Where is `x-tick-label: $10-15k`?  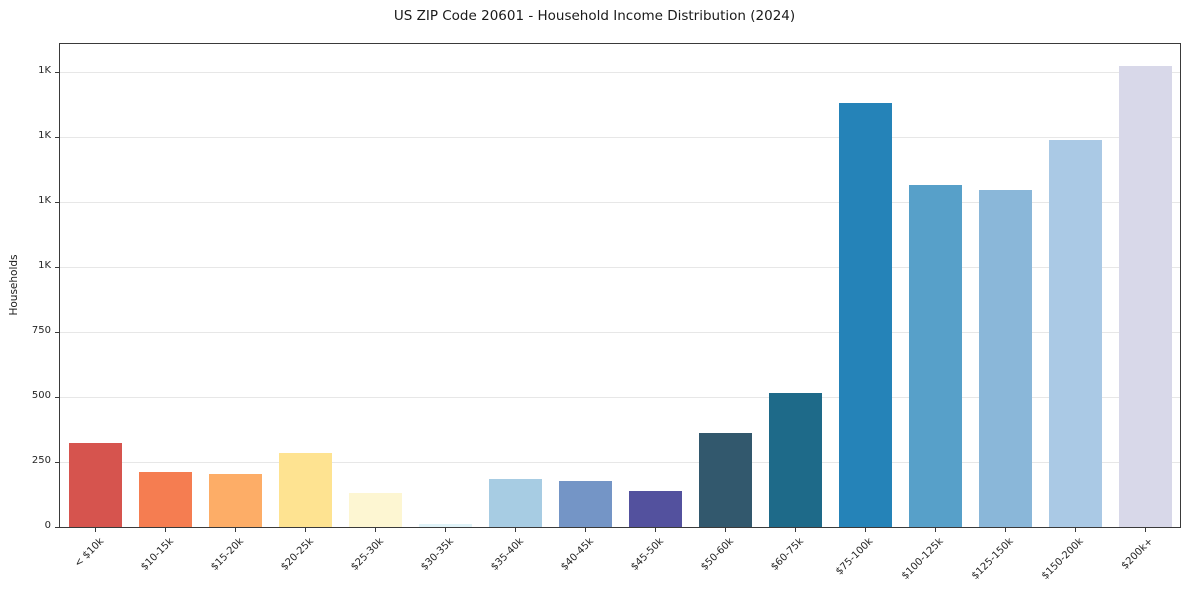
x-tick-label: $10-15k is located at coordinates (157, 554).